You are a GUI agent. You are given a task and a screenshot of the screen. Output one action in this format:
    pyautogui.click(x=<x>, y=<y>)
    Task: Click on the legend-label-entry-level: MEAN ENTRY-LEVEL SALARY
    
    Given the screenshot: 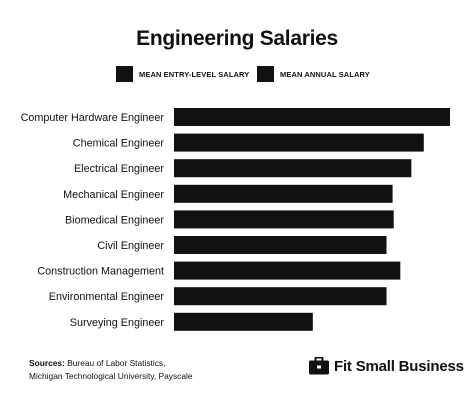 What is the action you would take?
    pyautogui.click(x=194, y=74)
    